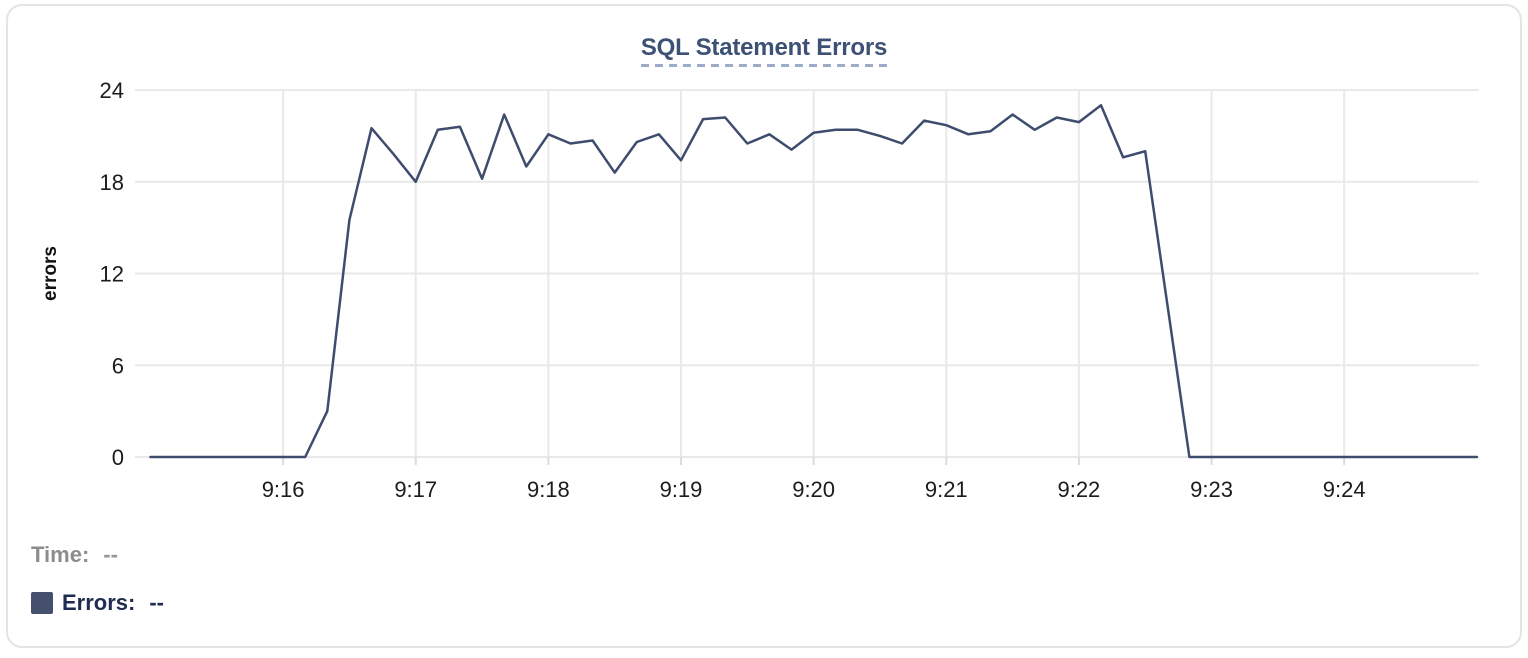  I want to click on errors-series-swatch, so click(42, 603).